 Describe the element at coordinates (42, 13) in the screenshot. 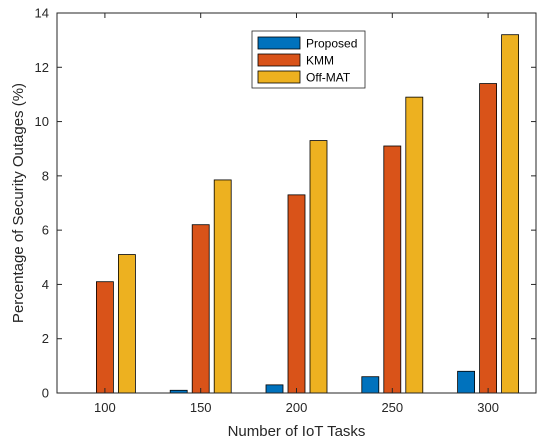

I see `y-tick-label: 14` at that location.